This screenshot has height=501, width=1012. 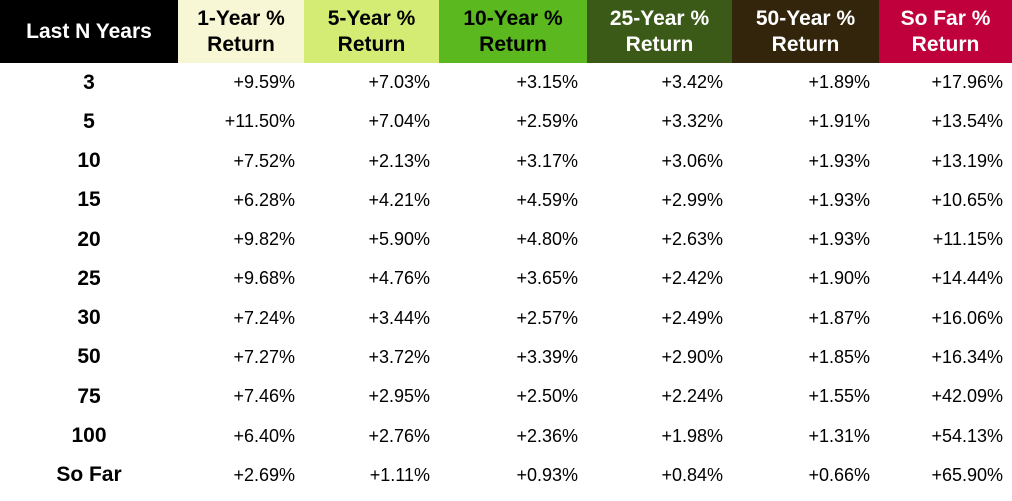 What do you see at coordinates (399, 82) in the screenshot?
I see `return-cell: +7.03%` at bounding box center [399, 82].